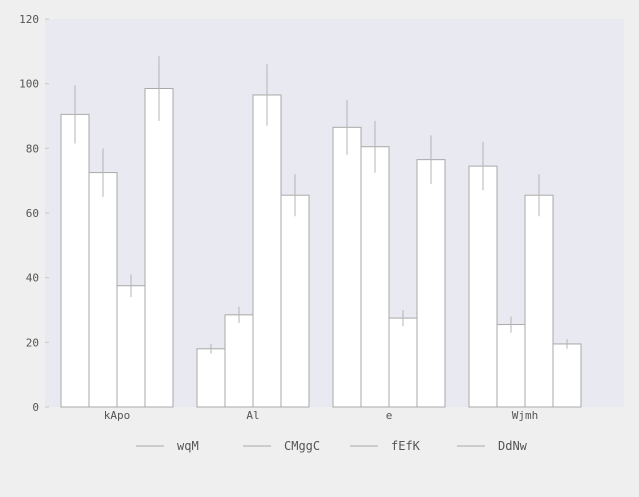  I want to click on x-axis: kApo Al e Wjmh, so click(321, 415).